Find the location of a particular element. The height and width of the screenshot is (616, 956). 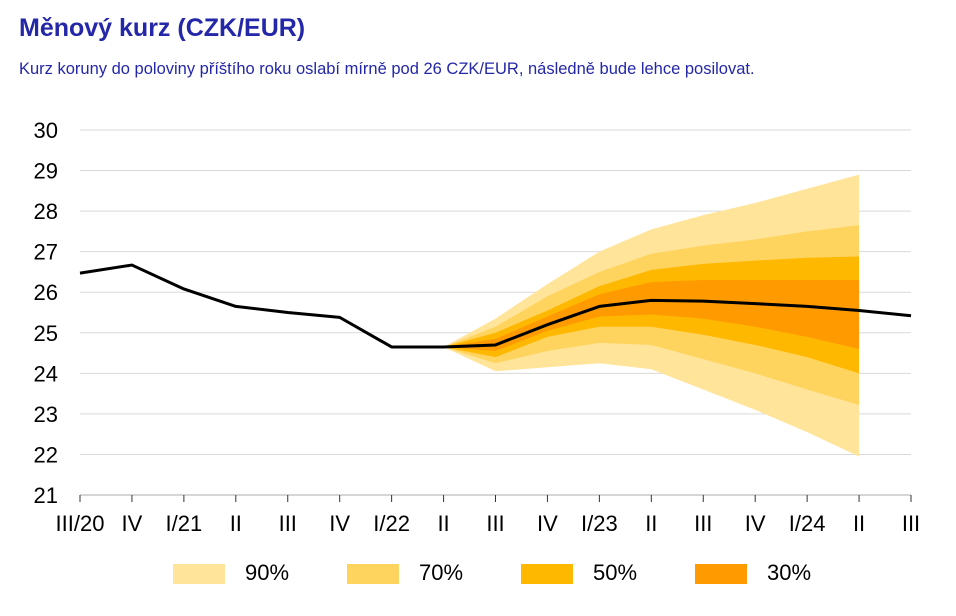

exchange-rate-line is located at coordinates (495, 306).